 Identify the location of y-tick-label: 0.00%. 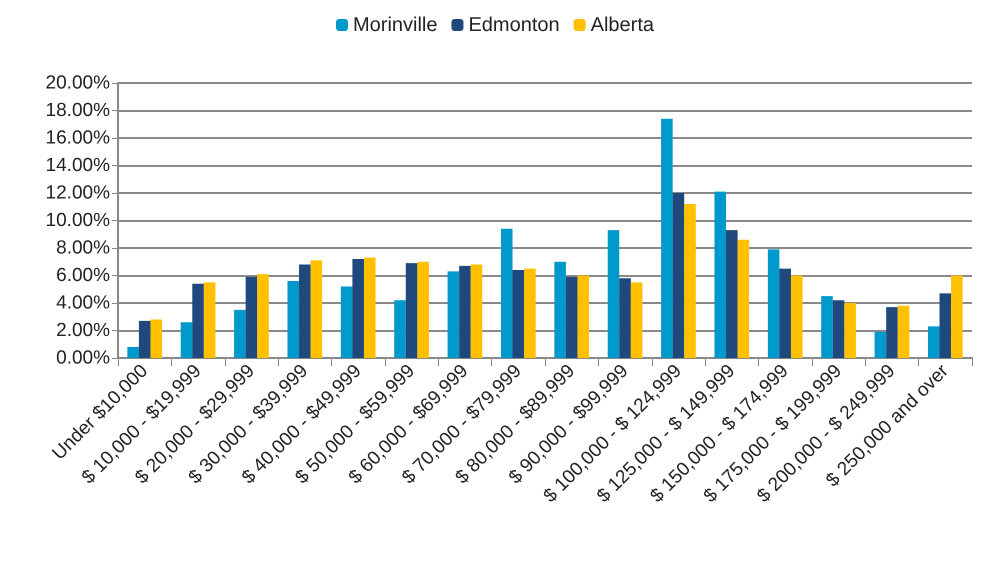
(83, 358).